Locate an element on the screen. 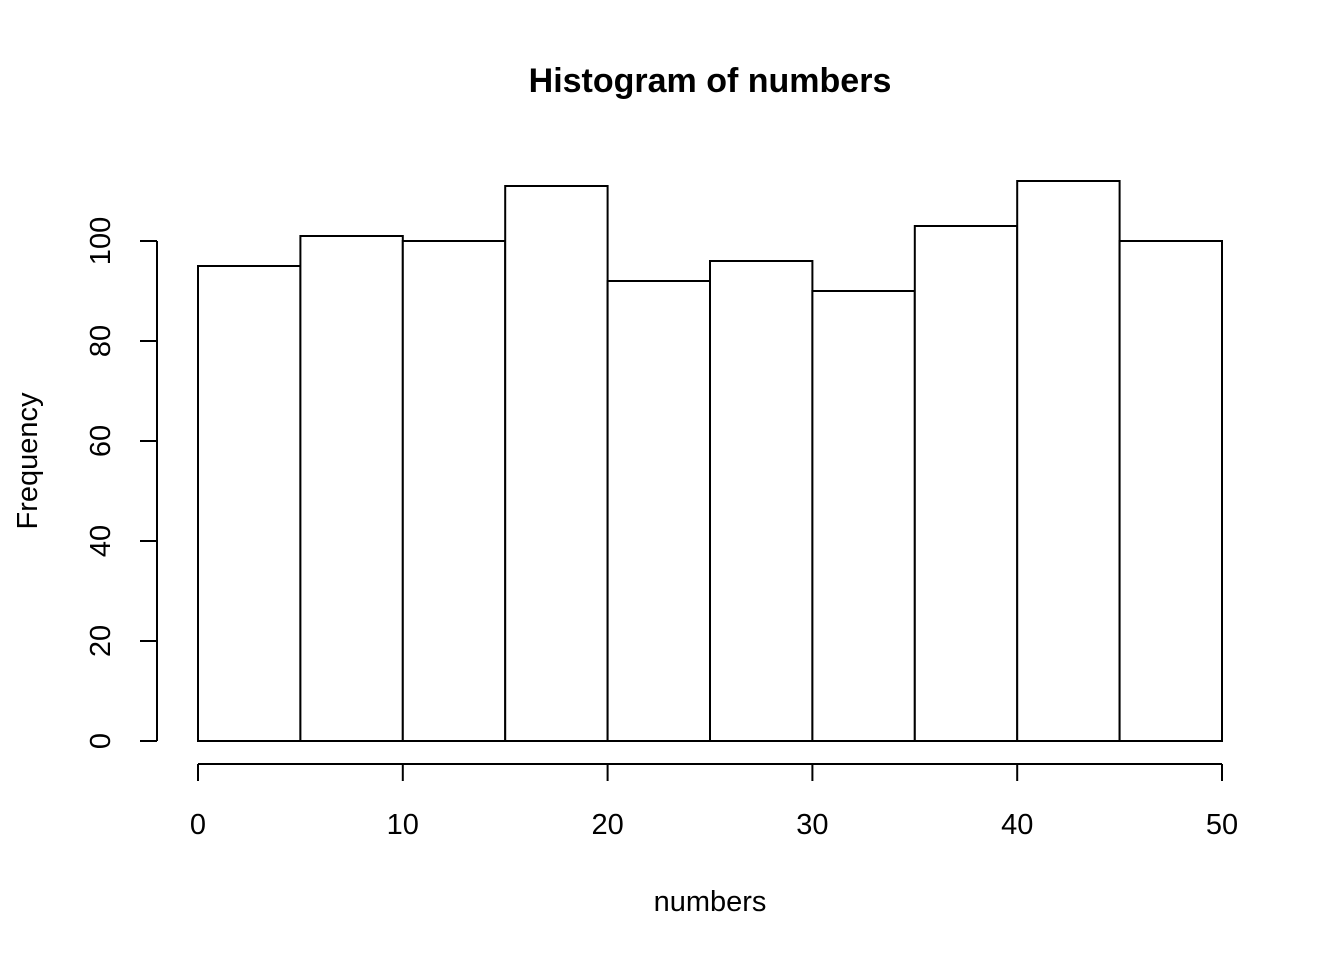 Image resolution: width=1344 pixels, height=960 pixels. x-axis: 0 10 20 30 40 50 is located at coordinates (714, 802).